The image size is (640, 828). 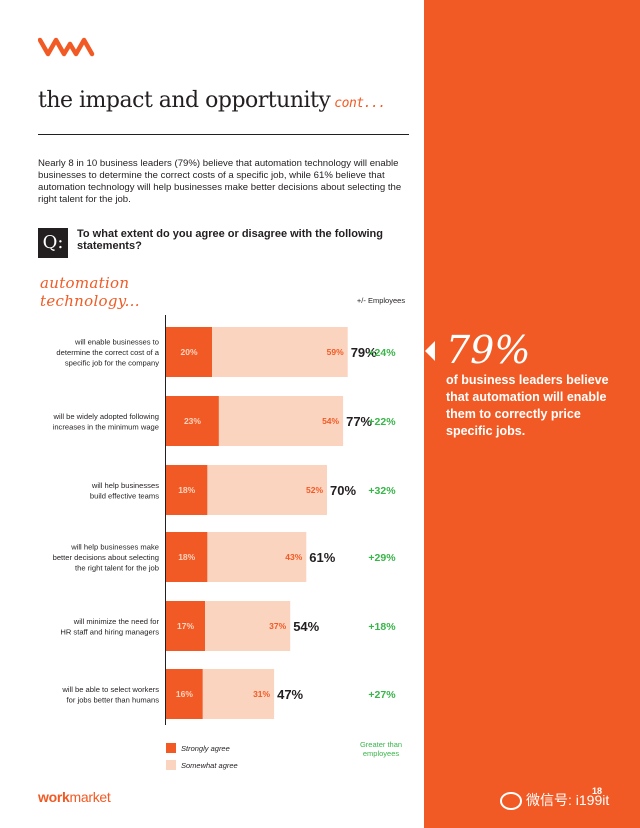 What do you see at coordinates (322, 557) in the screenshot?
I see `label-total: 61%` at bounding box center [322, 557].